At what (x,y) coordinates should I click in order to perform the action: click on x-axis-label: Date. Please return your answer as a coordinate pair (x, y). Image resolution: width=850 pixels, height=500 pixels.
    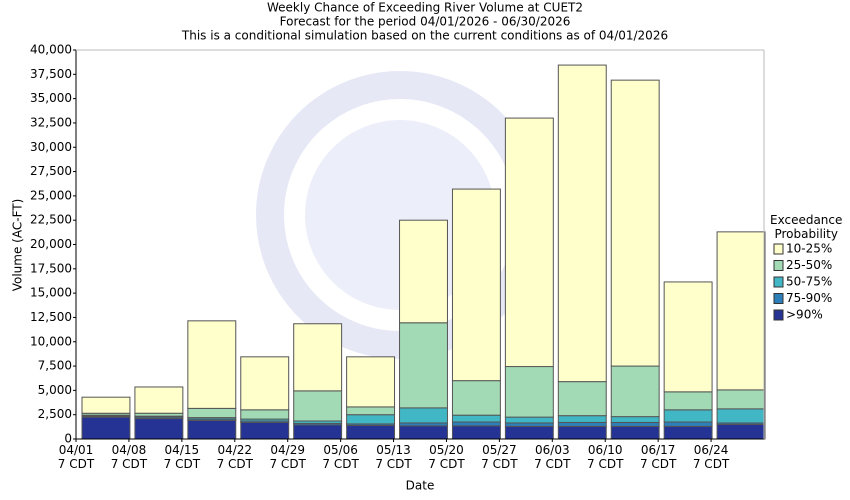
    Looking at the image, I should click on (420, 486).